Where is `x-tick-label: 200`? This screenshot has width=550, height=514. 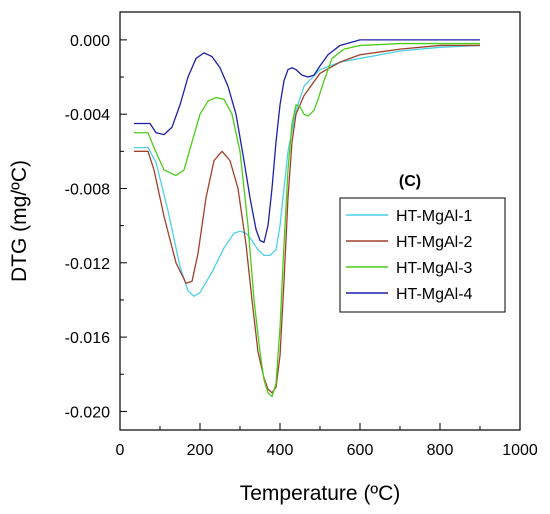
x-tick-label: 200 is located at coordinates (200, 450).